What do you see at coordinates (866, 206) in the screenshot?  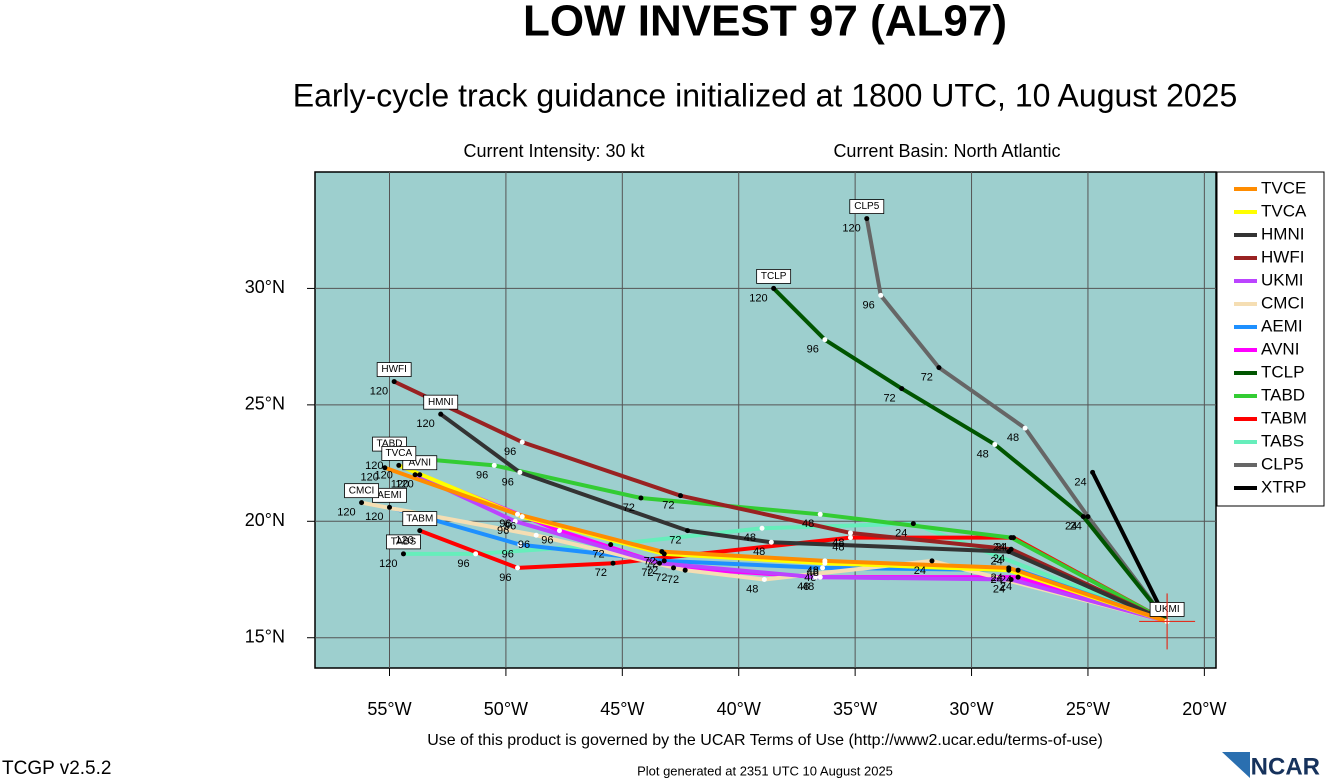 I see `track-tag: CLP5` at bounding box center [866, 206].